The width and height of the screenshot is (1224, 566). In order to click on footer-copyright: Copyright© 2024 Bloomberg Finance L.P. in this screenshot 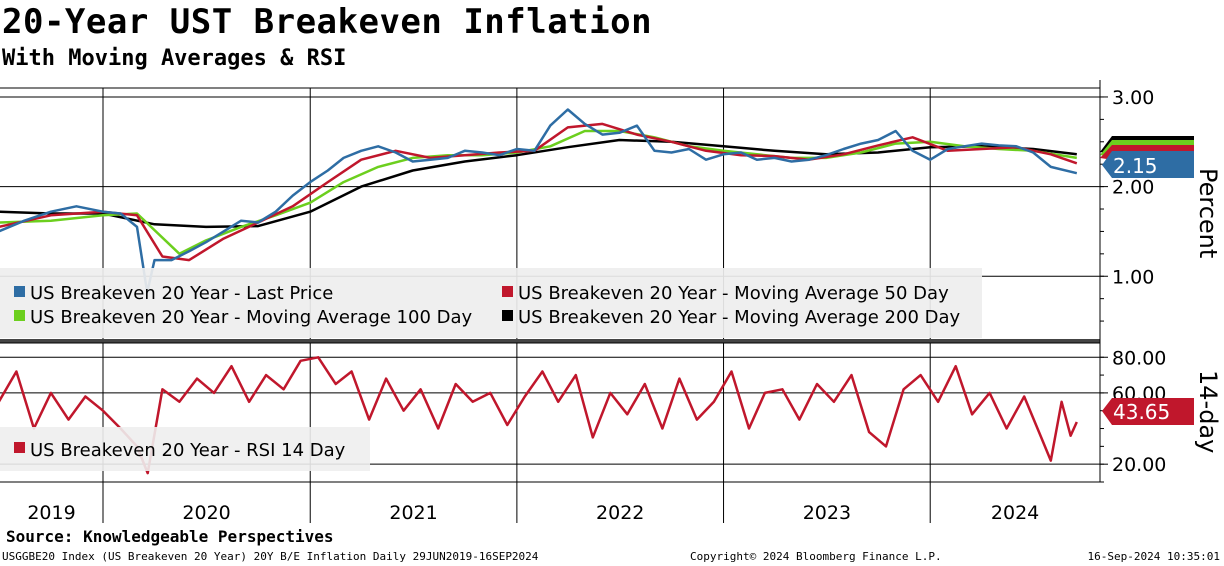, I will do `click(816, 556)`.